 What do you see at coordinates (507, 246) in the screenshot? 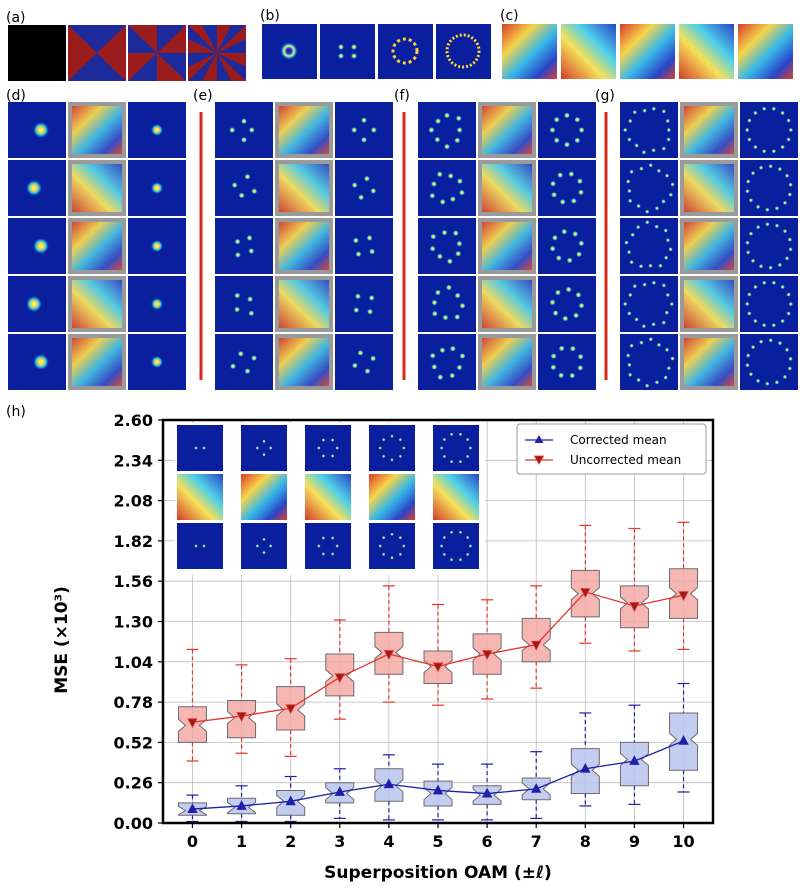
I see `panel-f-grid` at bounding box center [507, 246].